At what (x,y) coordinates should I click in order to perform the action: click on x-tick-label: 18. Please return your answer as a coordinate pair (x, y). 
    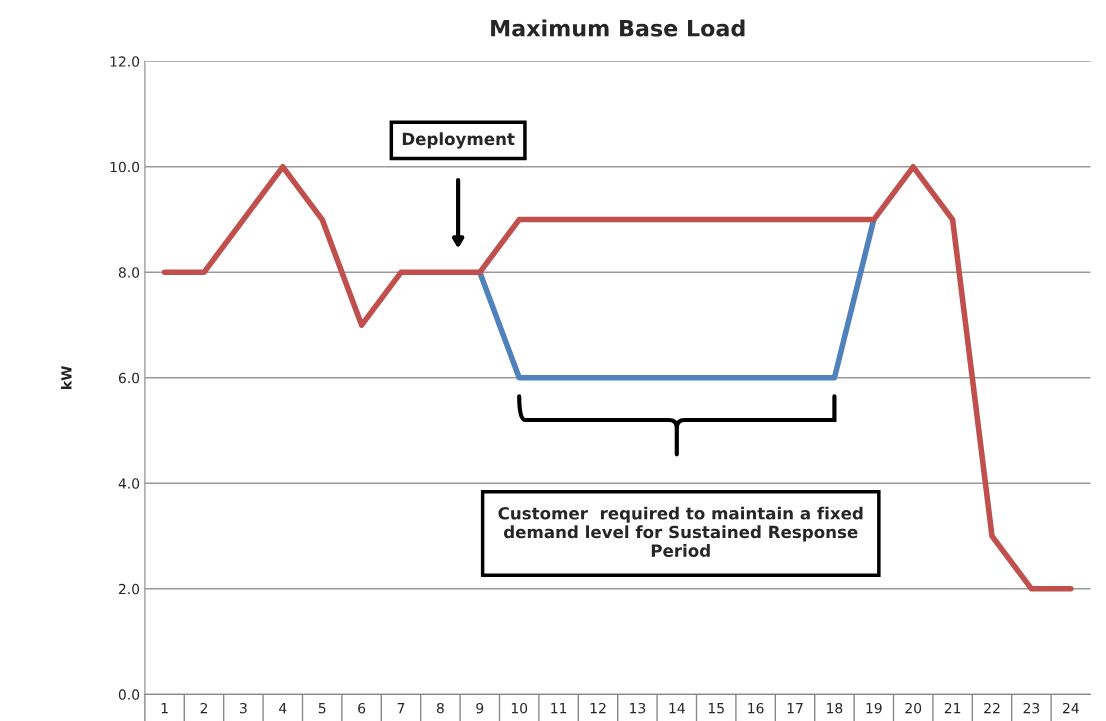
    Looking at the image, I should click on (835, 708).